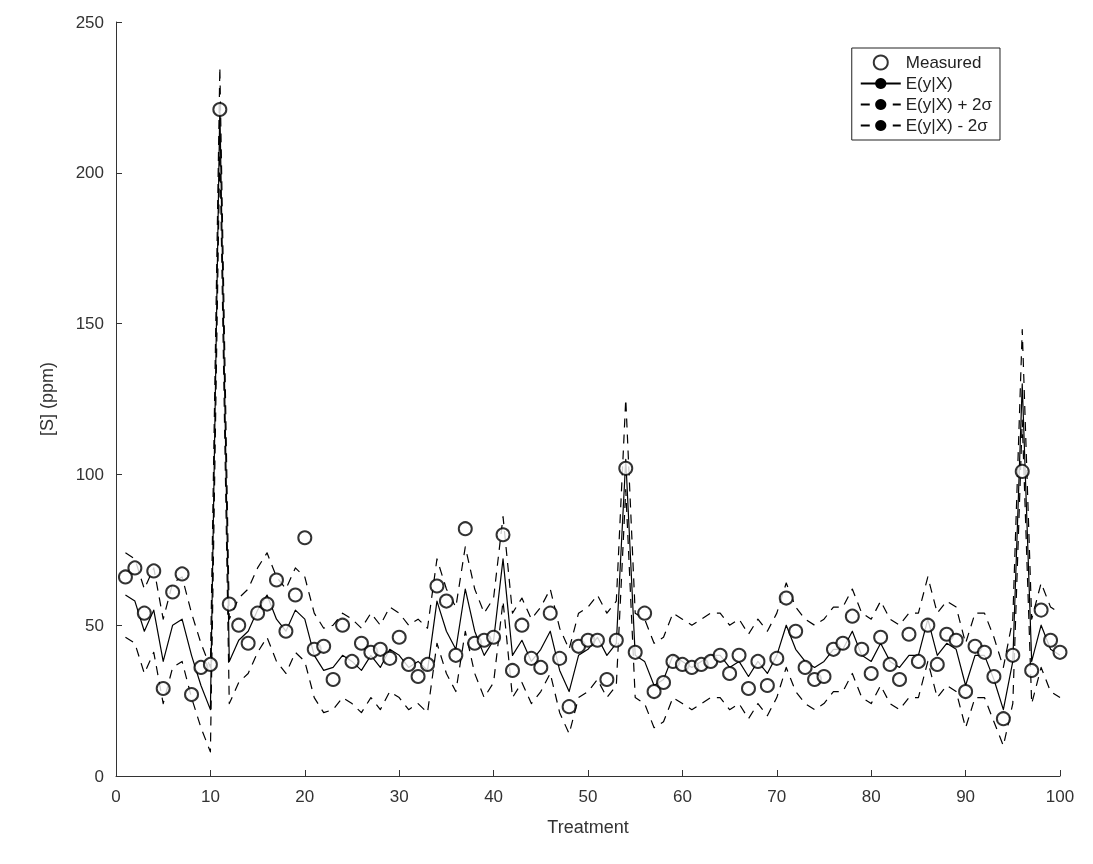 The image size is (1093, 864). Describe the element at coordinates (966, 796) in the screenshot. I see `x-tick-label: 90` at that location.